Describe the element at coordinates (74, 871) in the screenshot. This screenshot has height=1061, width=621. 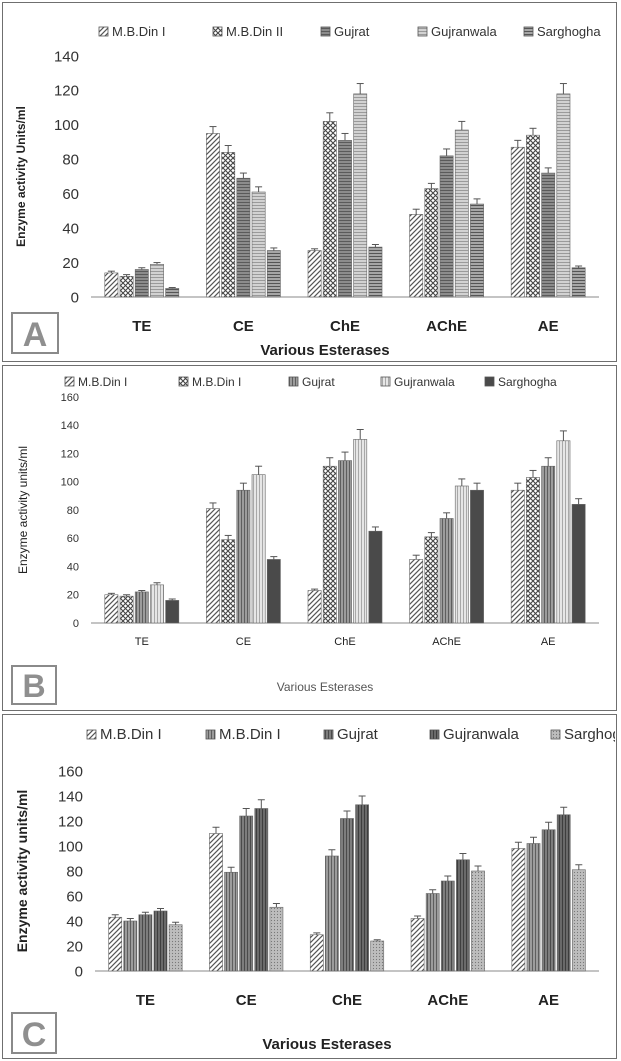
I see `y-tick-label: 80` at that location.